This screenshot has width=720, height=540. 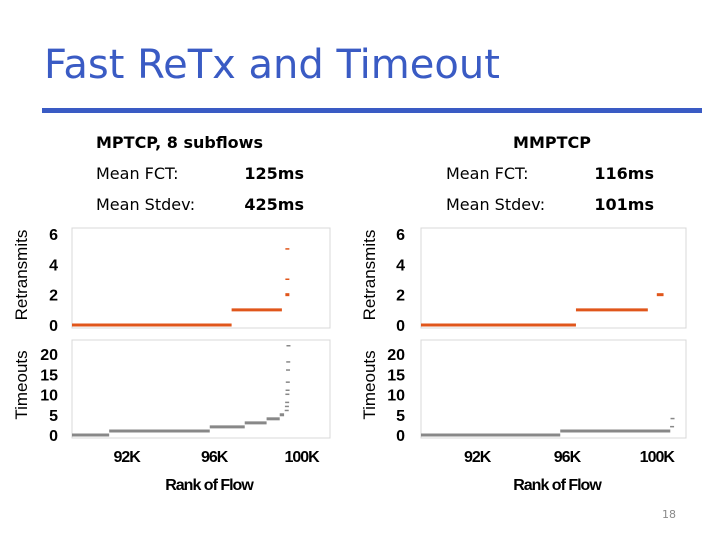 I want to click on slide-number: 18, so click(x=669, y=514).